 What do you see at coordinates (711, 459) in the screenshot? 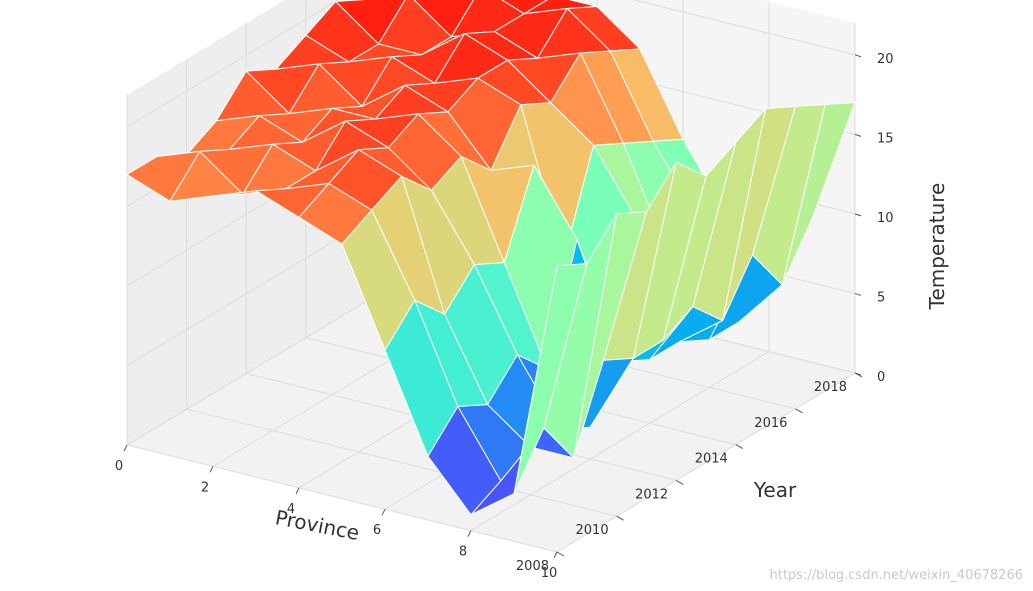
I see `y-tick-label: 2014` at bounding box center [711, 459].